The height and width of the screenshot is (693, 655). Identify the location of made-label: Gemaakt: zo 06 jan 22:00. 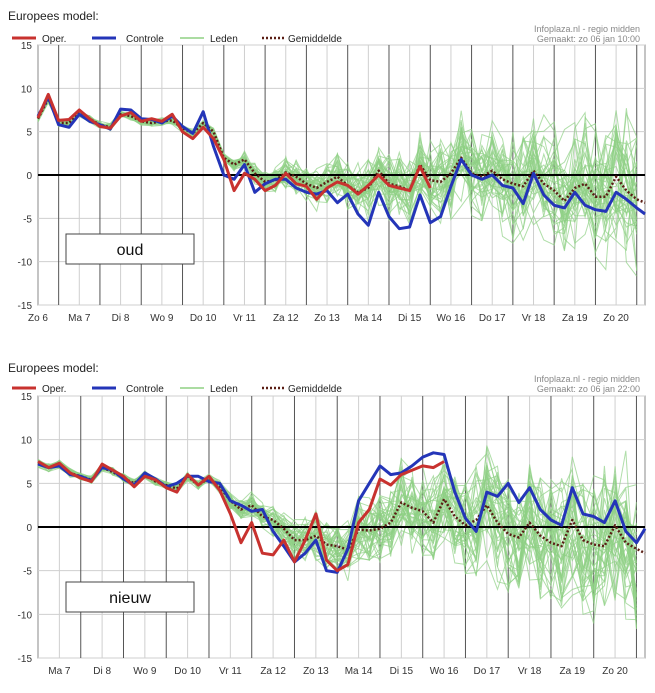
(588, 389).